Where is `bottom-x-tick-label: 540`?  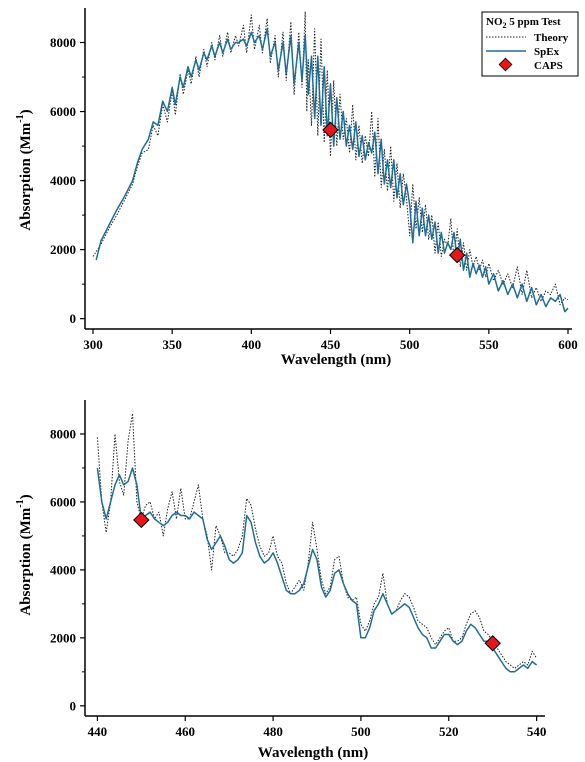
bottom-x-tick-label: 540 is located at coordinates (537, 731).